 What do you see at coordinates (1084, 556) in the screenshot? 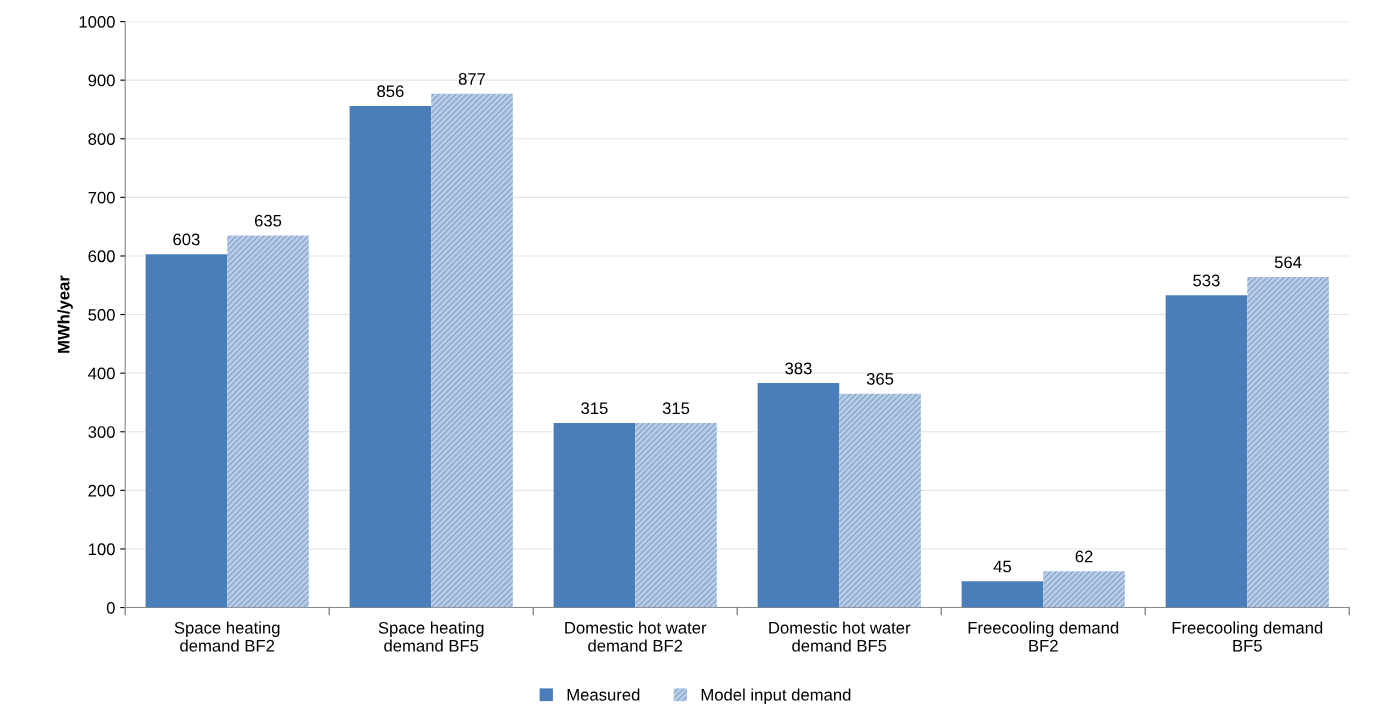
I see `data-label: 62` at bounding box center [1084, 556].